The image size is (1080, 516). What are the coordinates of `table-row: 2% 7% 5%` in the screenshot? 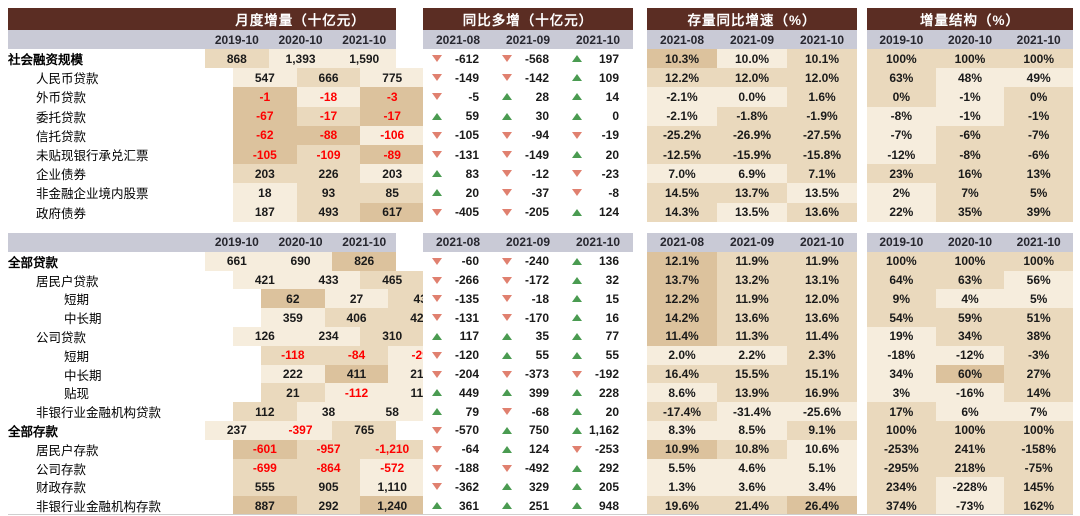 It's located at (970, 193).